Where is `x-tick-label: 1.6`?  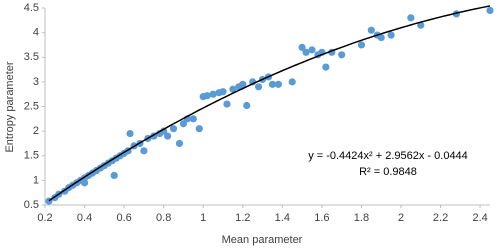 x-tick-label: 1.6 is located at coordinates (321, 218).